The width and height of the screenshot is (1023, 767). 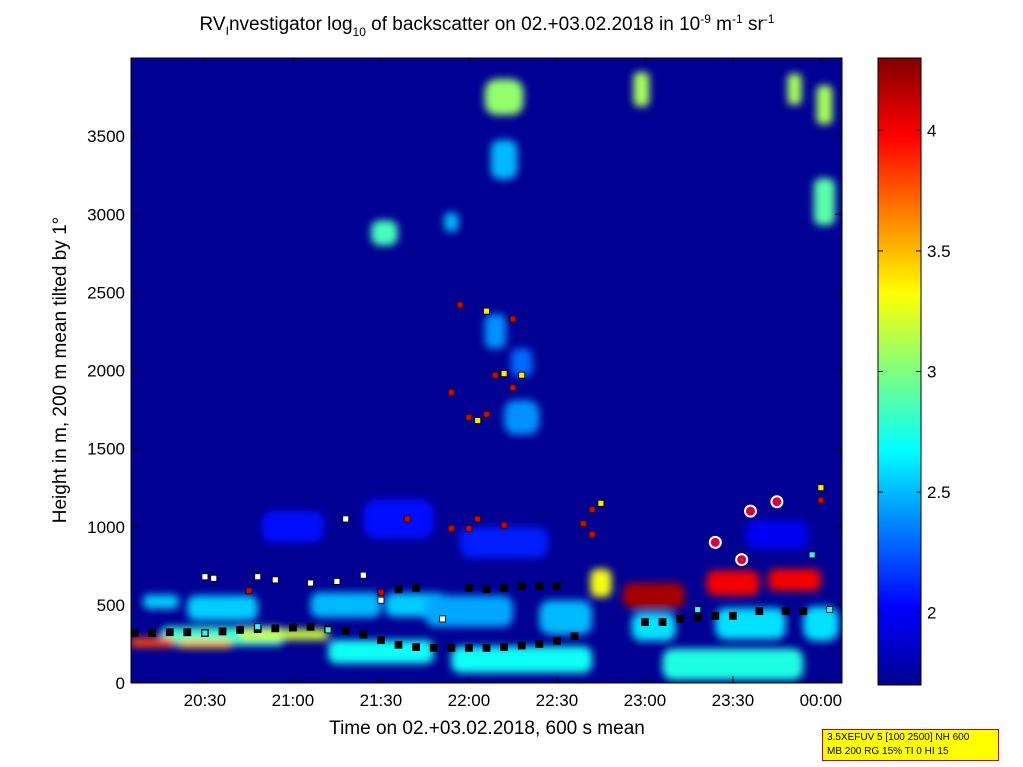 What do you see at coordinates (821, 700) in the screenshot?
I see `x-tick-label-7: 00:00` at bounding box center [821, 700].